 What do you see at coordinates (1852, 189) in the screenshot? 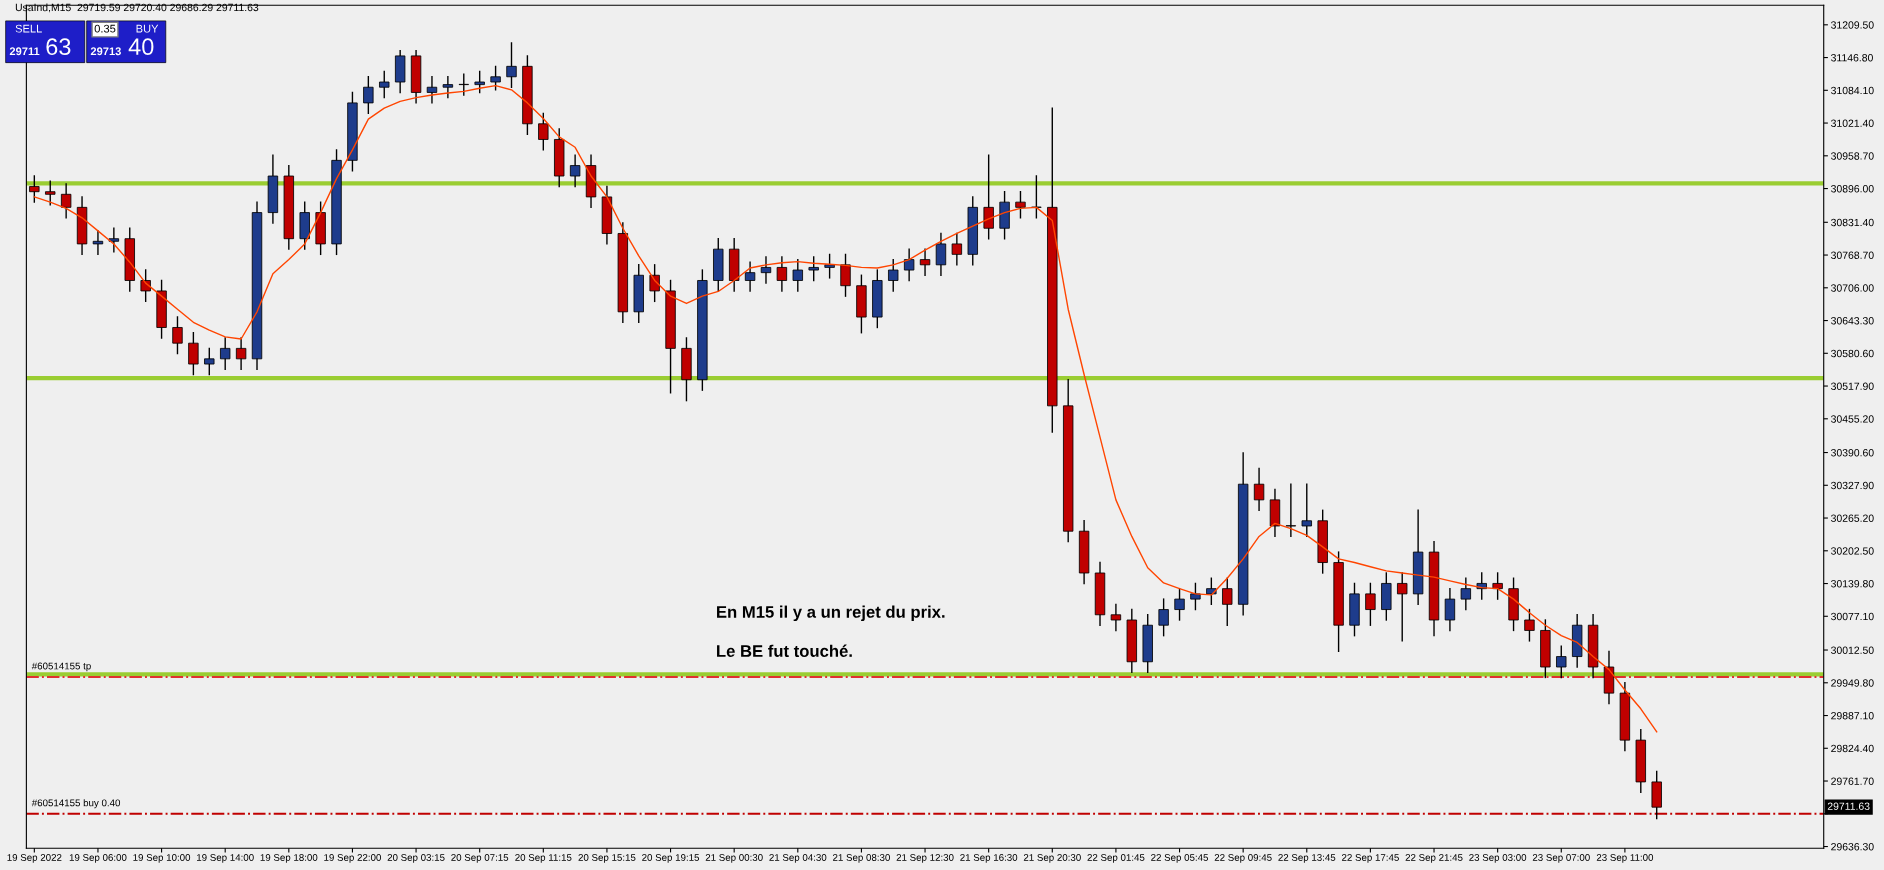
I see `y-tick-label: 30896.00` at bounding box center [1852, 189].